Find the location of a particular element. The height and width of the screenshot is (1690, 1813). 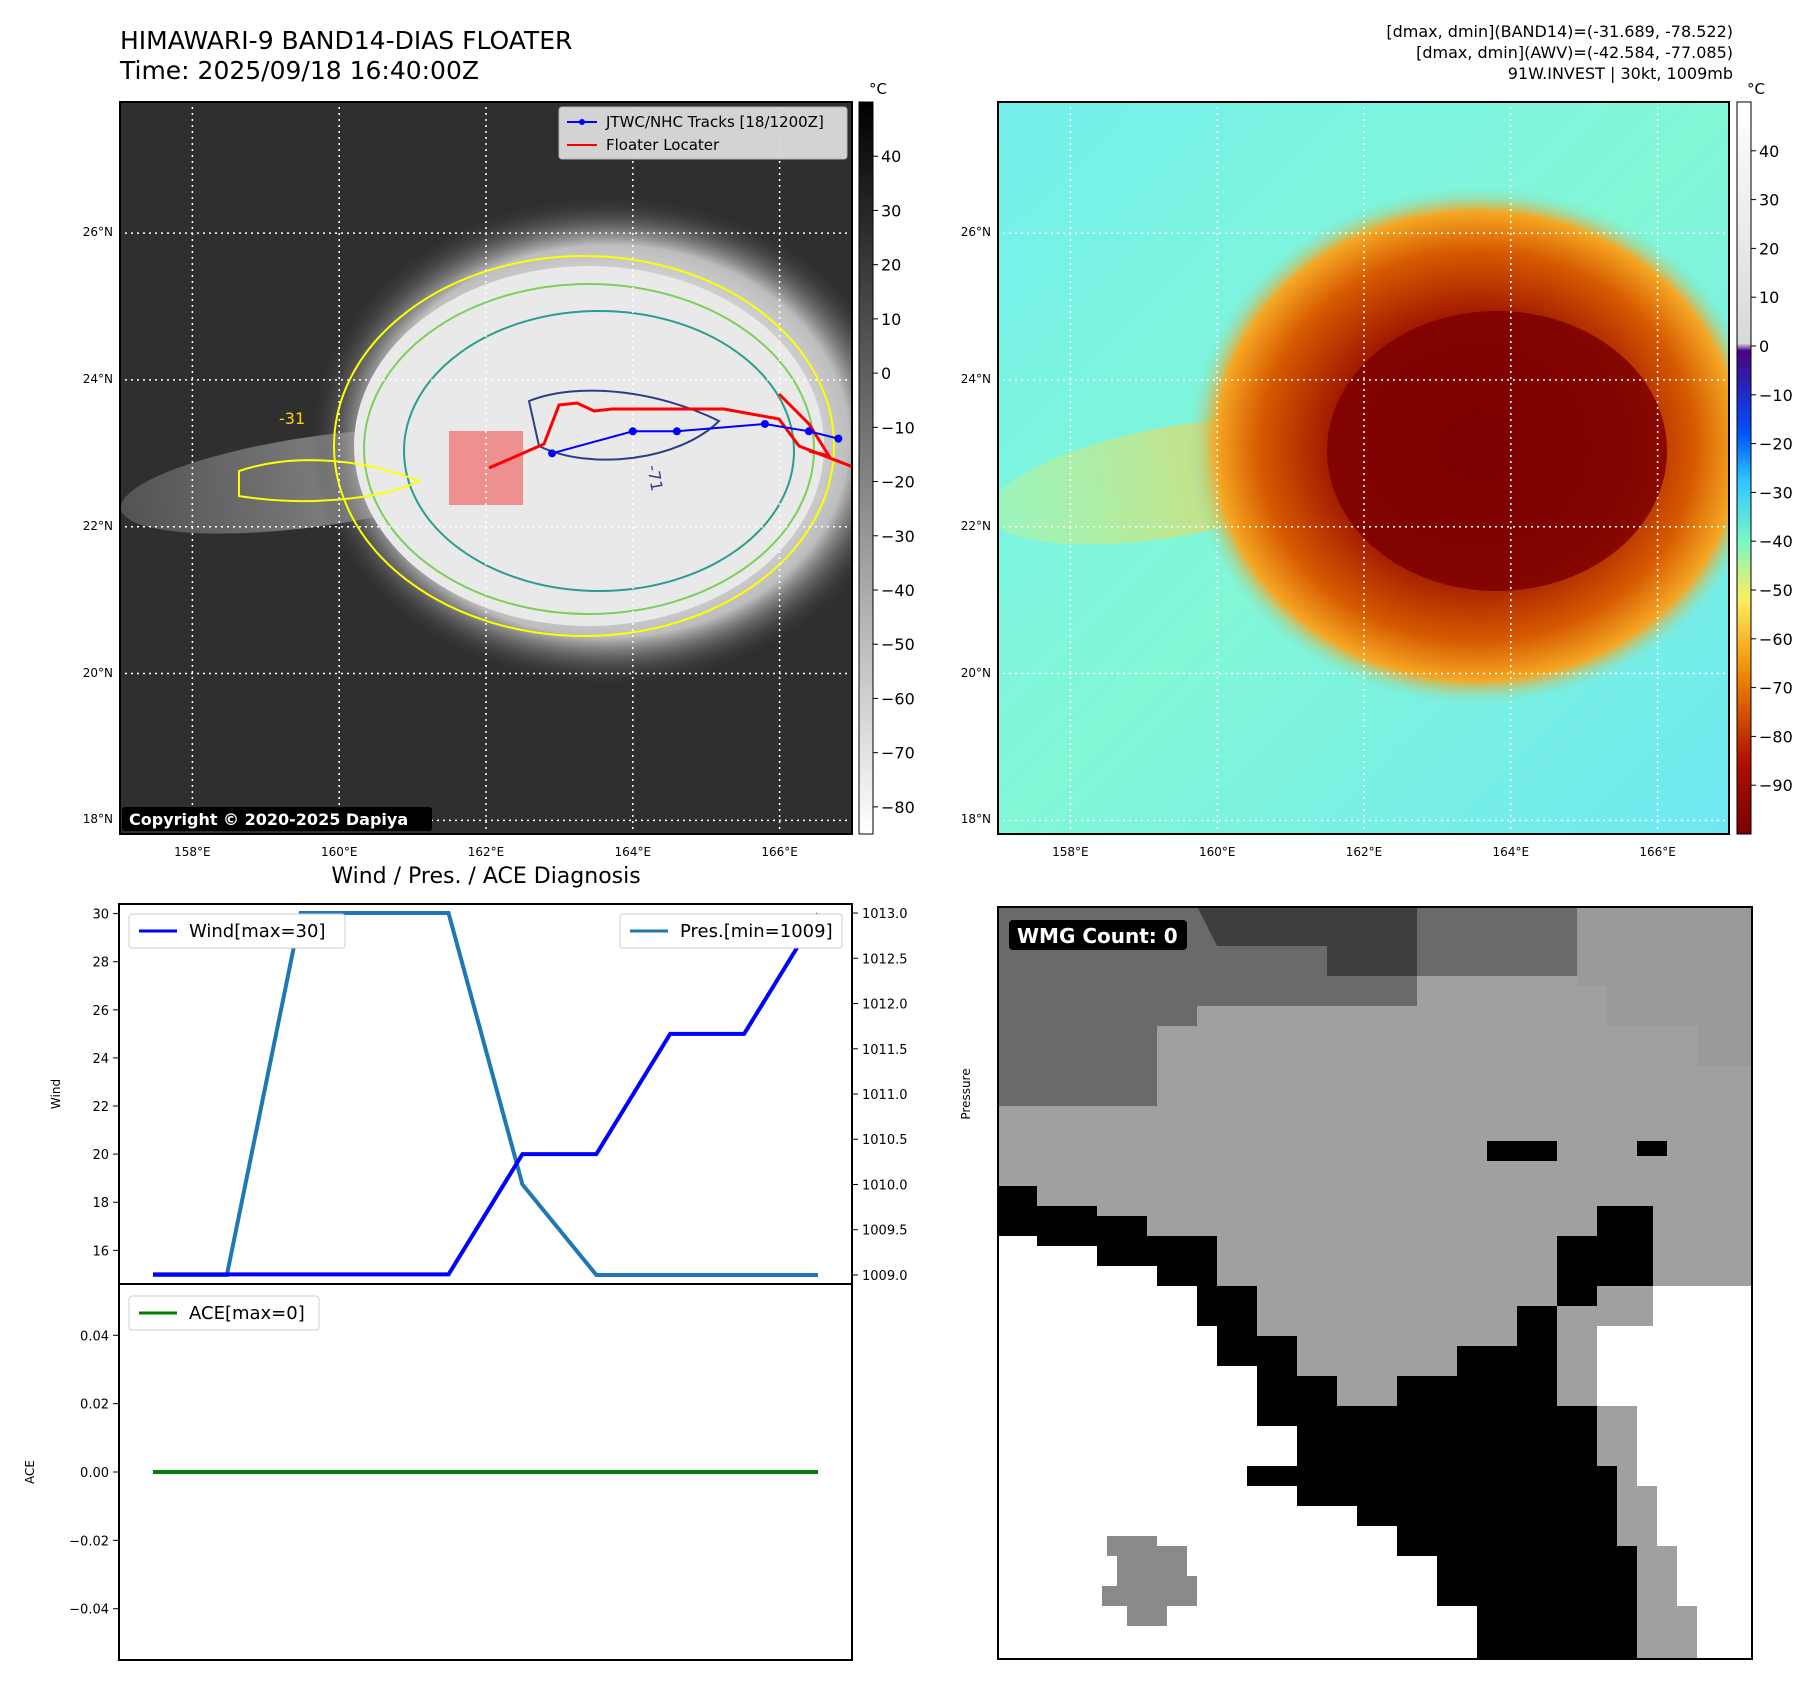

pressure-line is located at coordinates (485, 1094).